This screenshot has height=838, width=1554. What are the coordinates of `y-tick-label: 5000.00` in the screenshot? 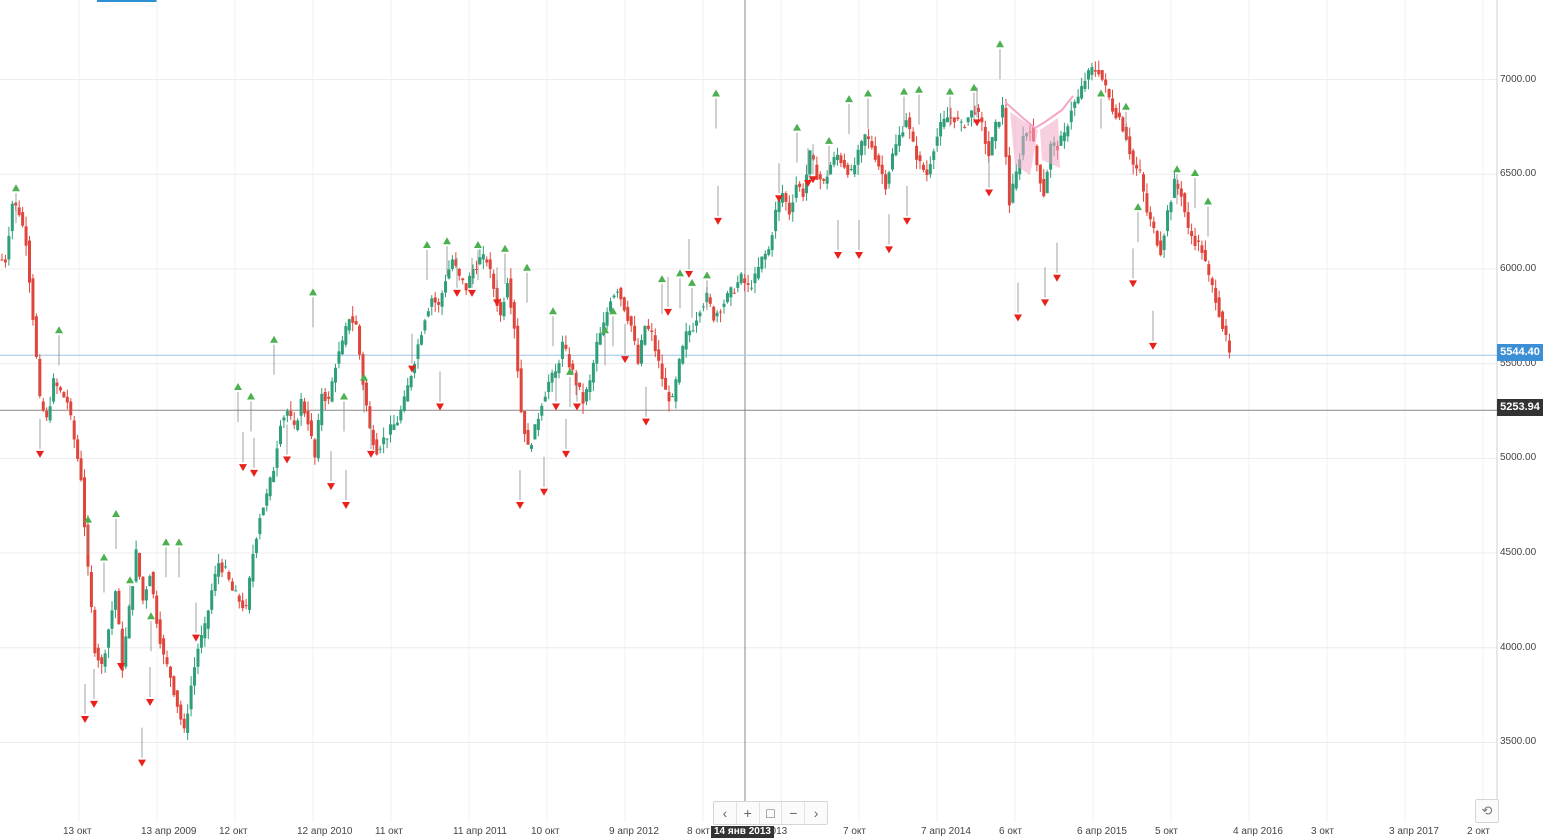 It's located at (1518, 458).